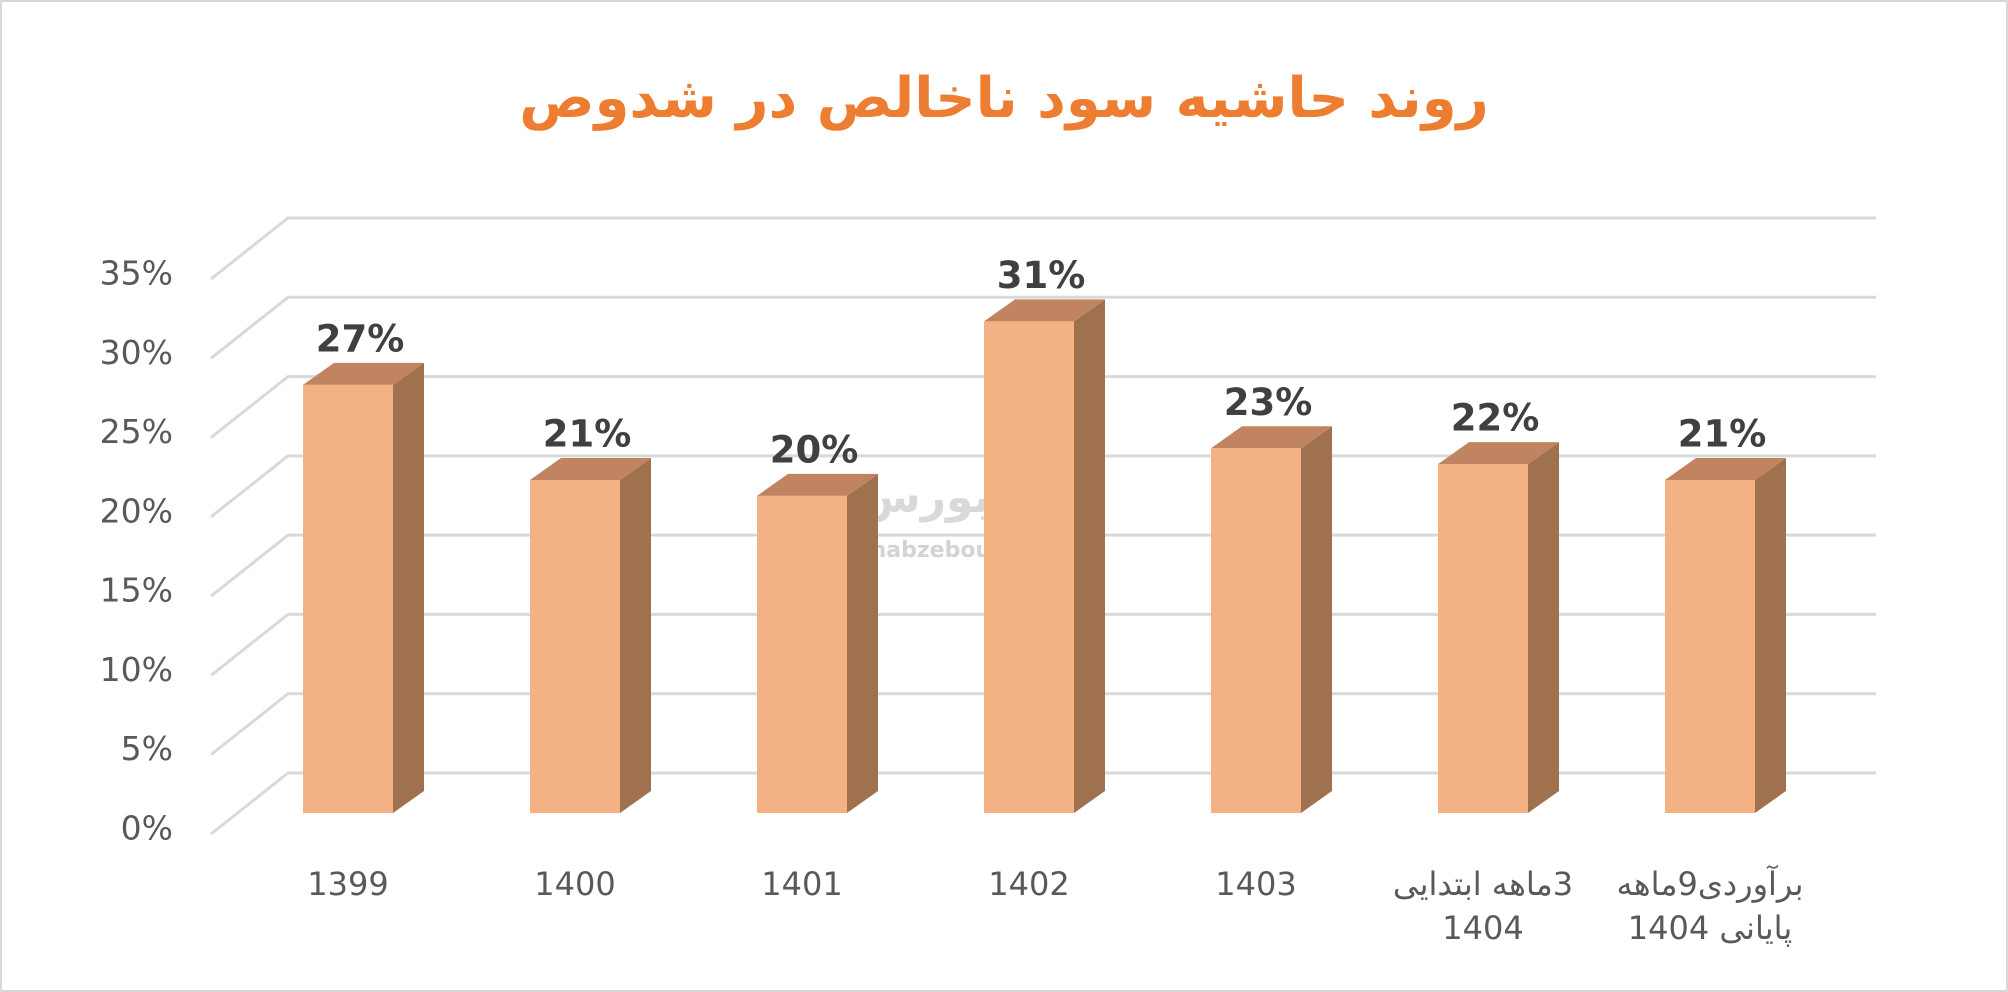 Image resolution: width=2008 pixels, height=992 pixels. I want to click on x-tick-label: 1399, so click(348, 884).